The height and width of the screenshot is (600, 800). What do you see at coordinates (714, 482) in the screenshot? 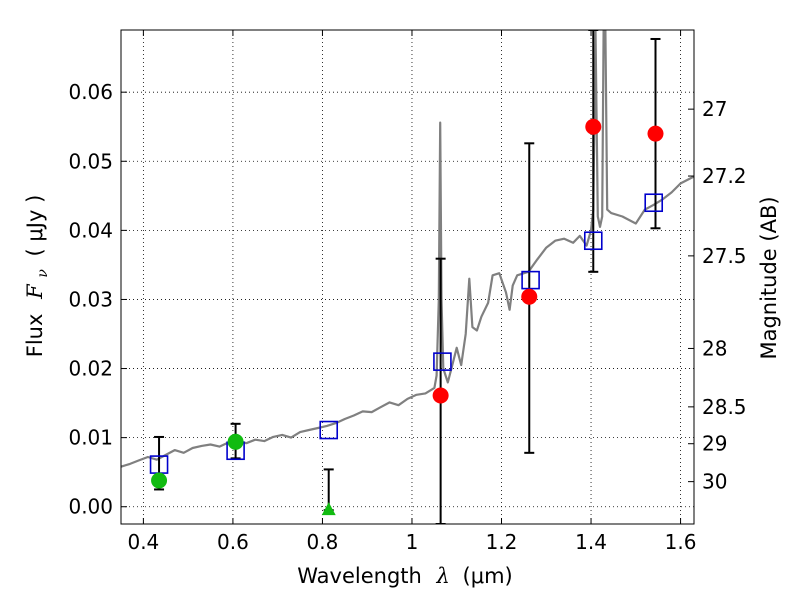
I see `magnitude-tick-label: 30` at bounding box center [714, 482].